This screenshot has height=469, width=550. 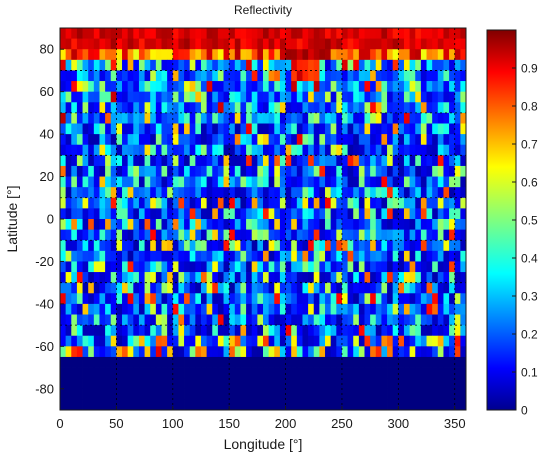 What do you see at coordinates (455, 423) in the screenshot?
I see `x-tick-label: 350` at bounding box center [455, 423].